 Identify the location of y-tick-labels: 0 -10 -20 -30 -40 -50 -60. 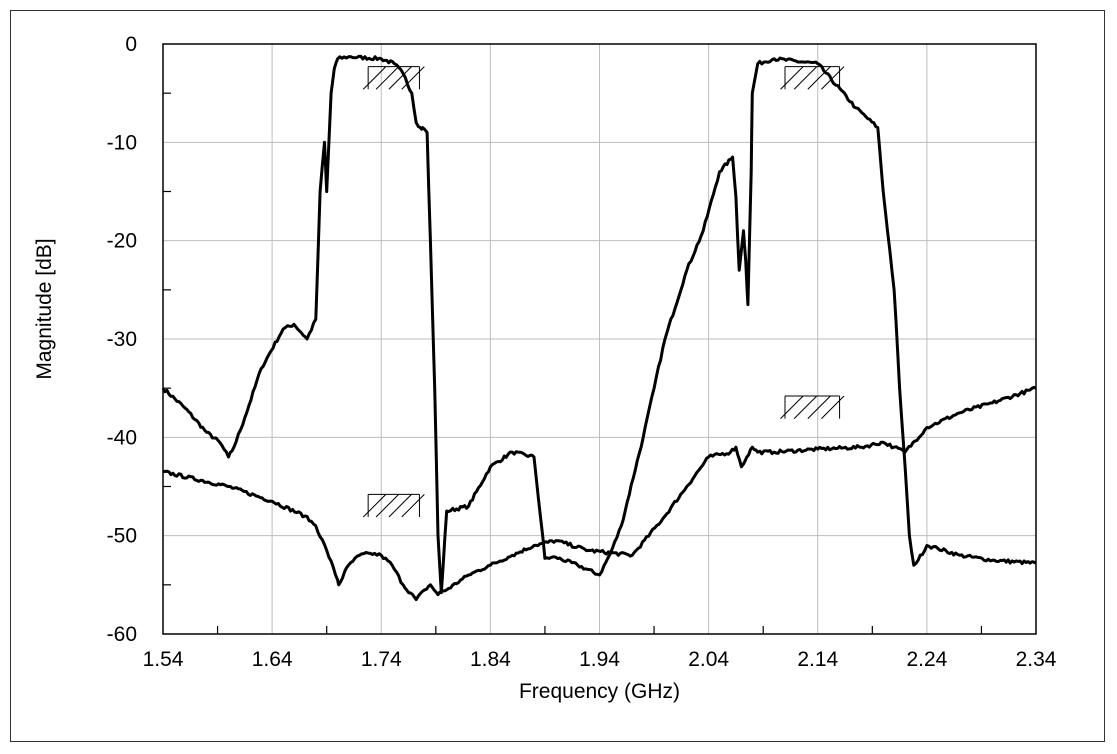
(122, 339).